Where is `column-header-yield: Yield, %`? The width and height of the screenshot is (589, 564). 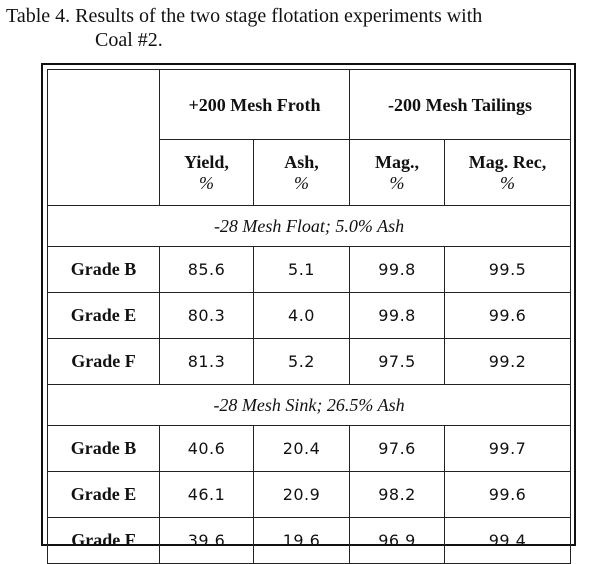 column-header-yield: Yield, % is located at coordinates (206, 172).